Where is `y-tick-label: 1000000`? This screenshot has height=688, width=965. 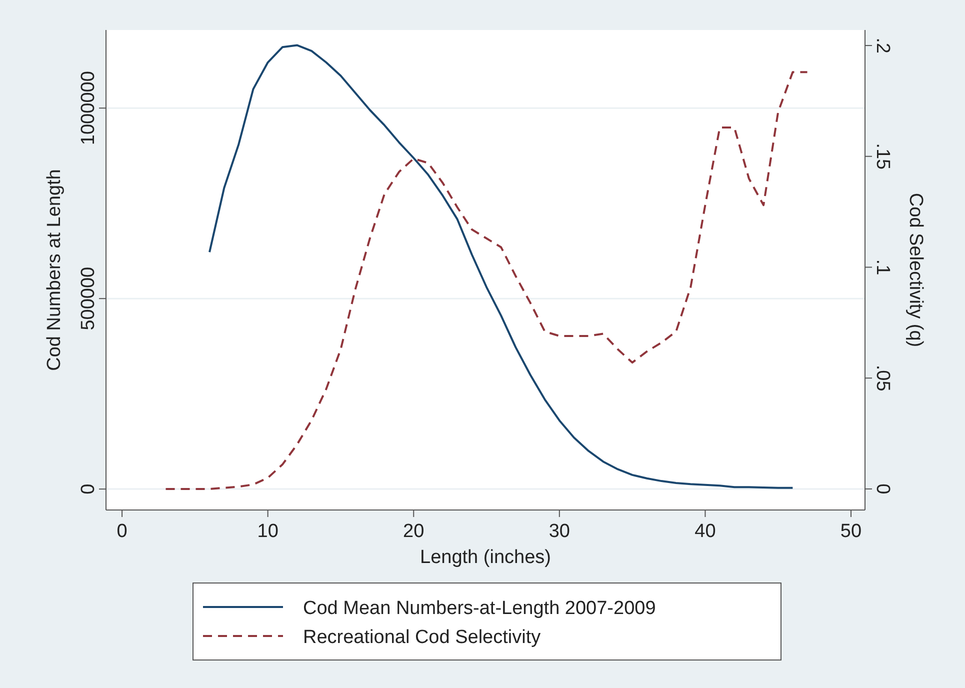
y-tick-label: 1000000 is located at coordinates (88, 108).